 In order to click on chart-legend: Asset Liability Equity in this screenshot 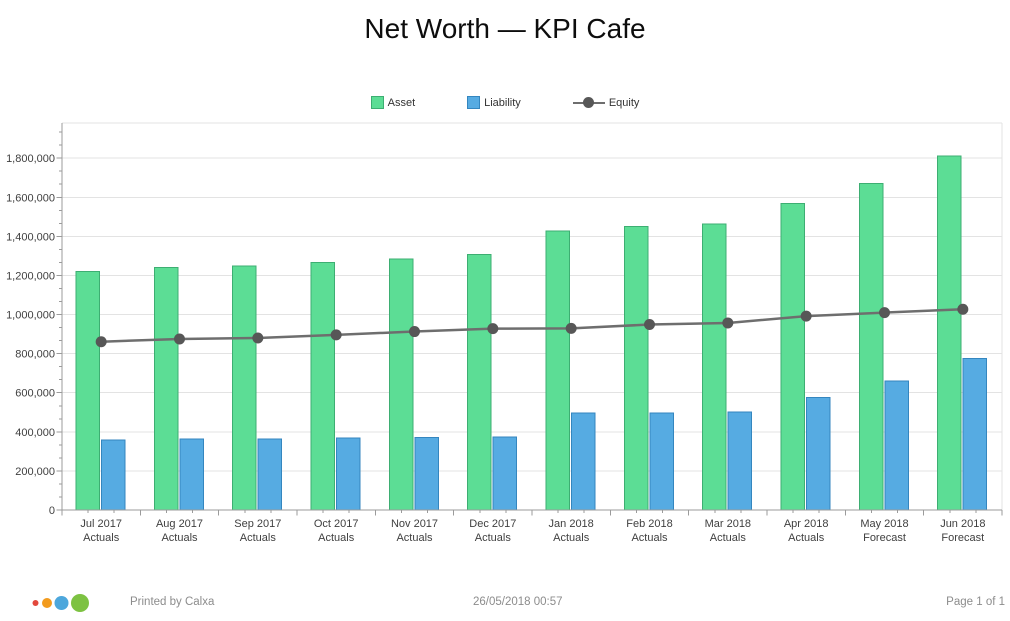, I will do `click(505, 102)`.